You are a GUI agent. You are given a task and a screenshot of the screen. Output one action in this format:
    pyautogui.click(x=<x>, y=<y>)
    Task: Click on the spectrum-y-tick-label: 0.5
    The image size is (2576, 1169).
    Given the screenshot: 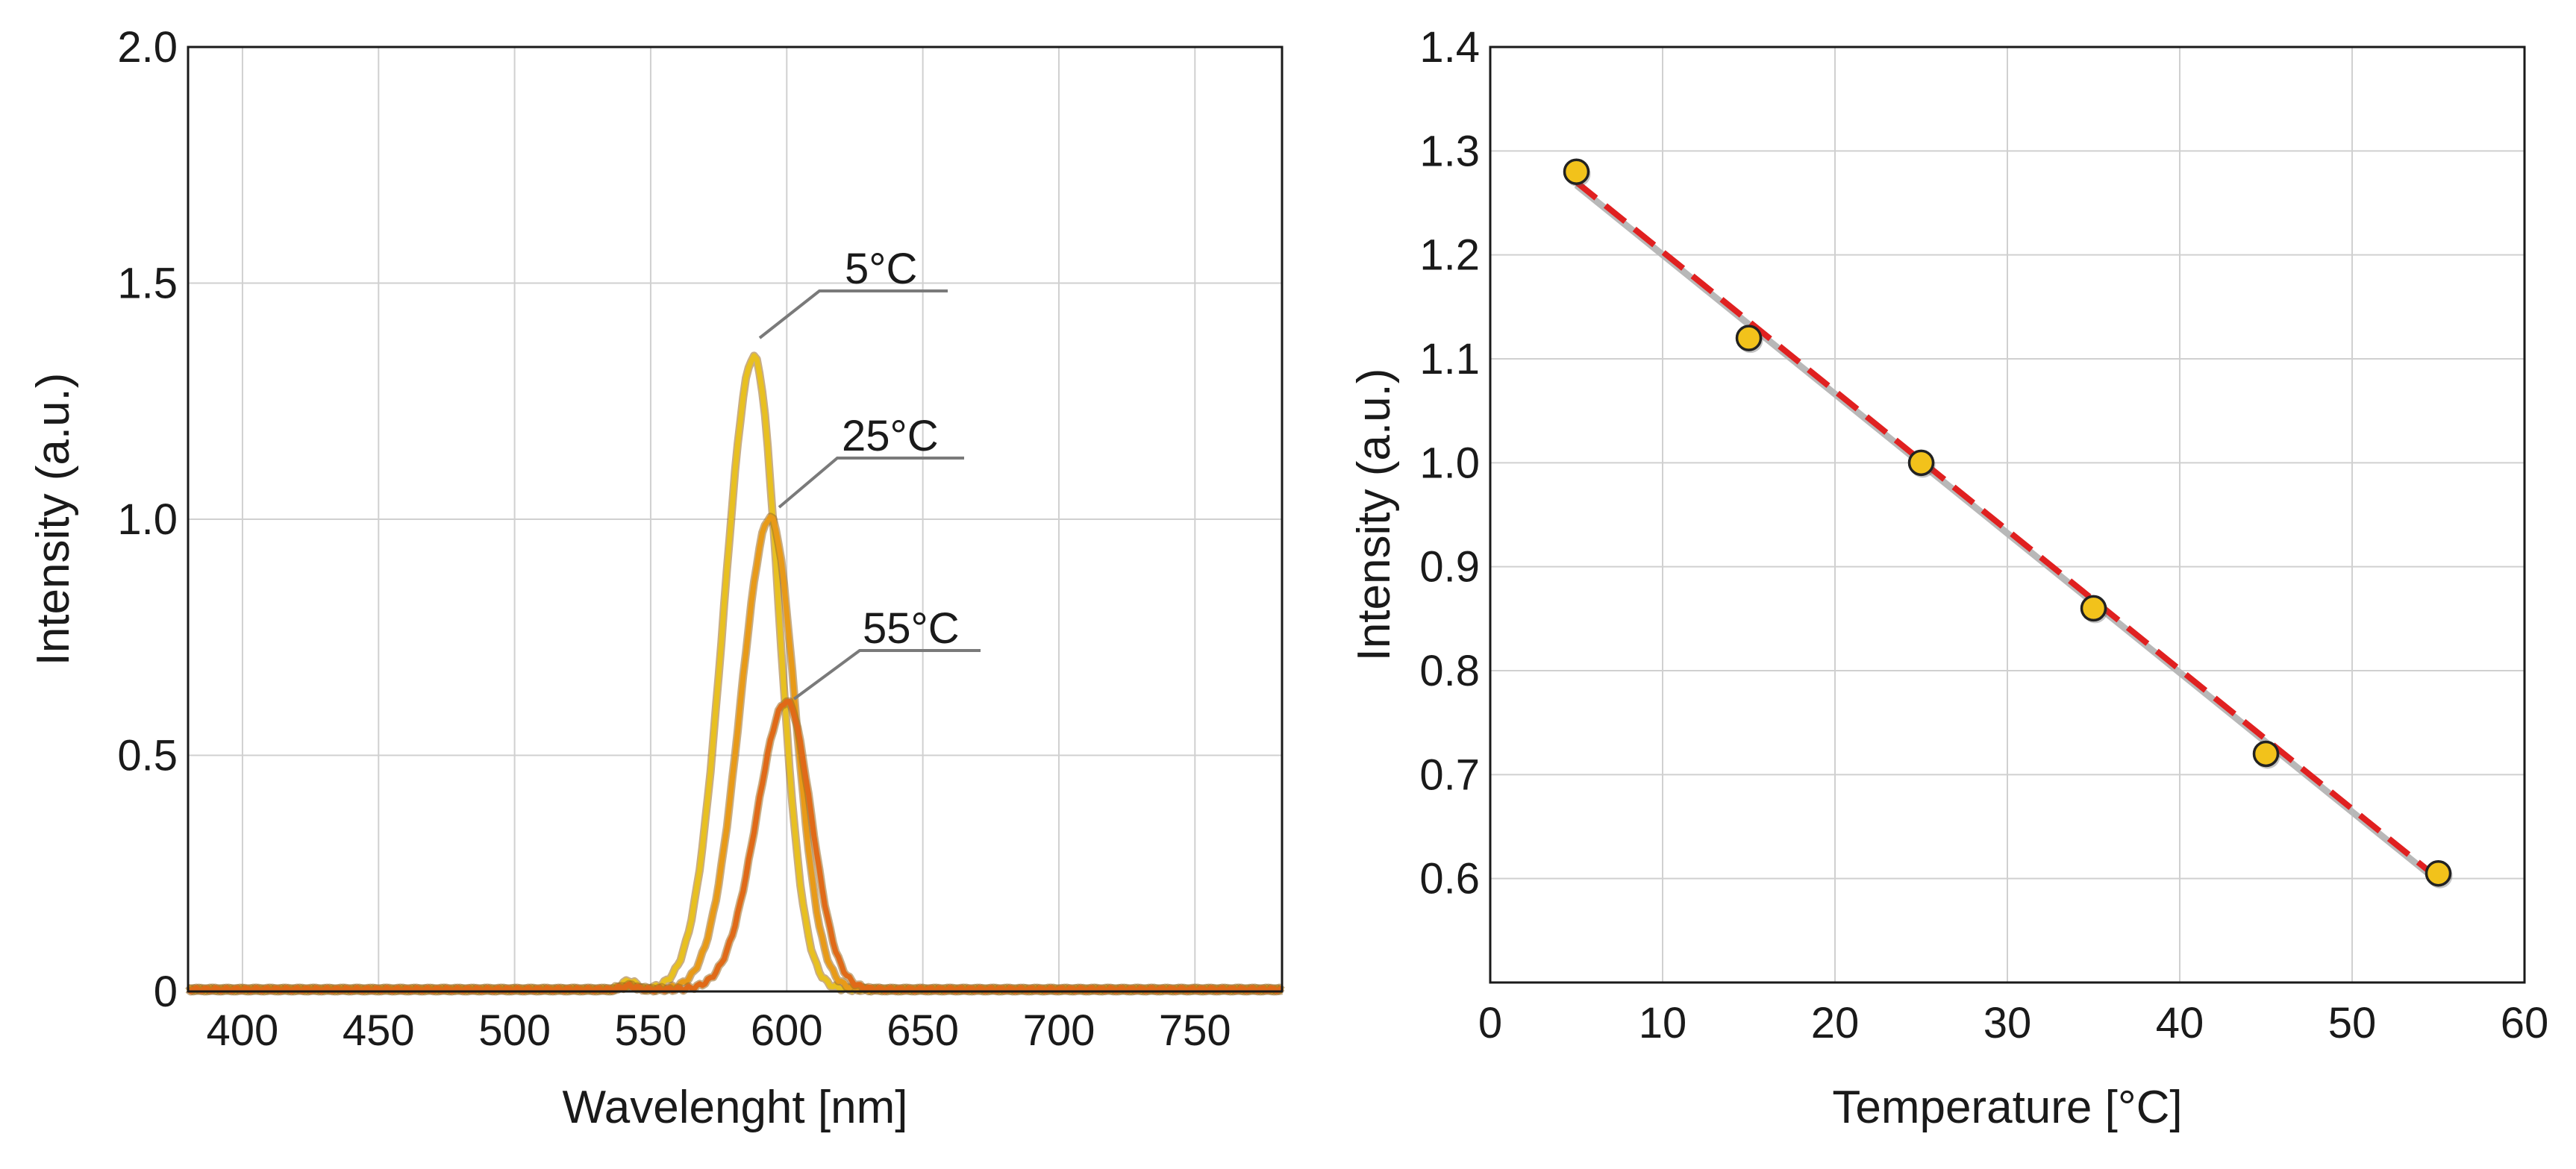 What is the action you would take?
    pyautogui.click(x=147, y=756)
    